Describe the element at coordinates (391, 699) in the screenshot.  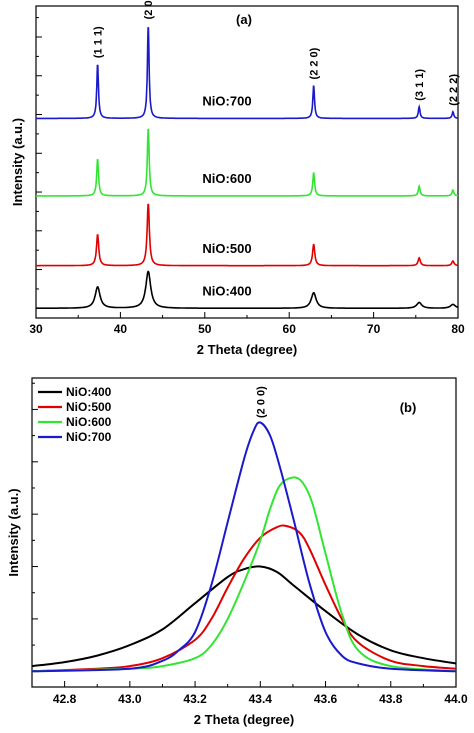
I see `x-tick-label: 43.8` at that location.